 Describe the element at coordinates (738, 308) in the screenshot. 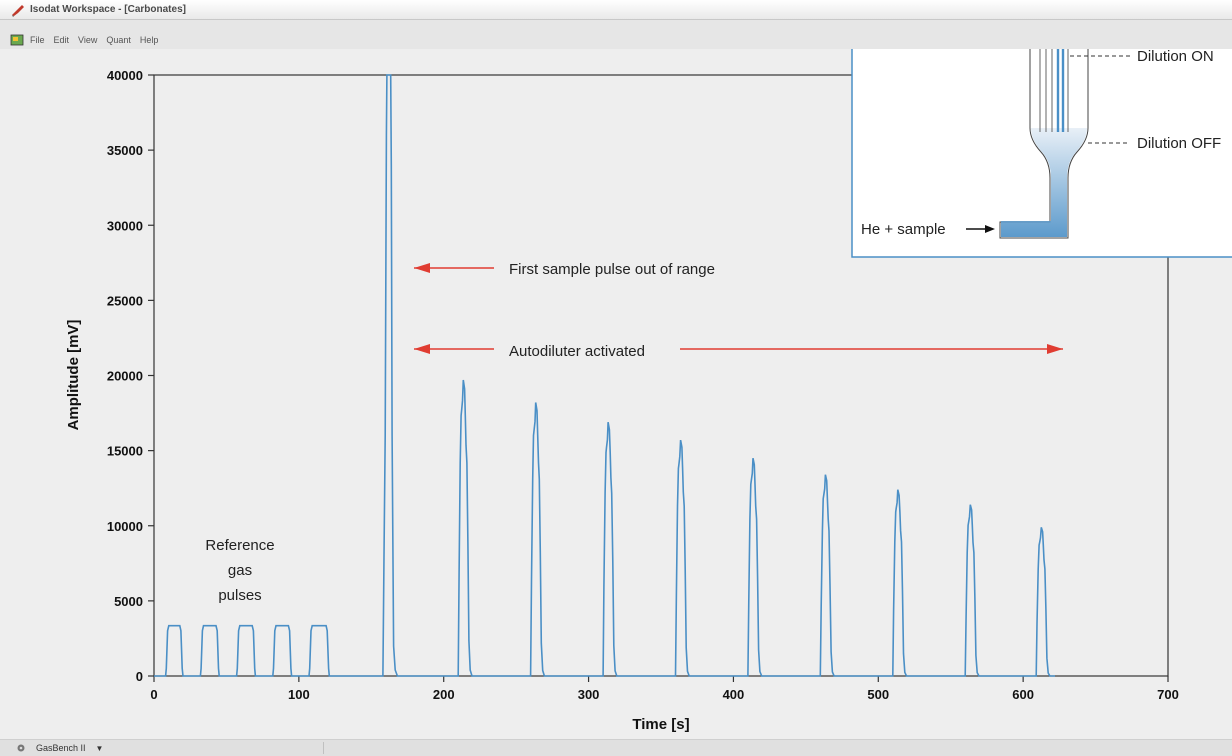

I see `annotation-arrows` at that location.